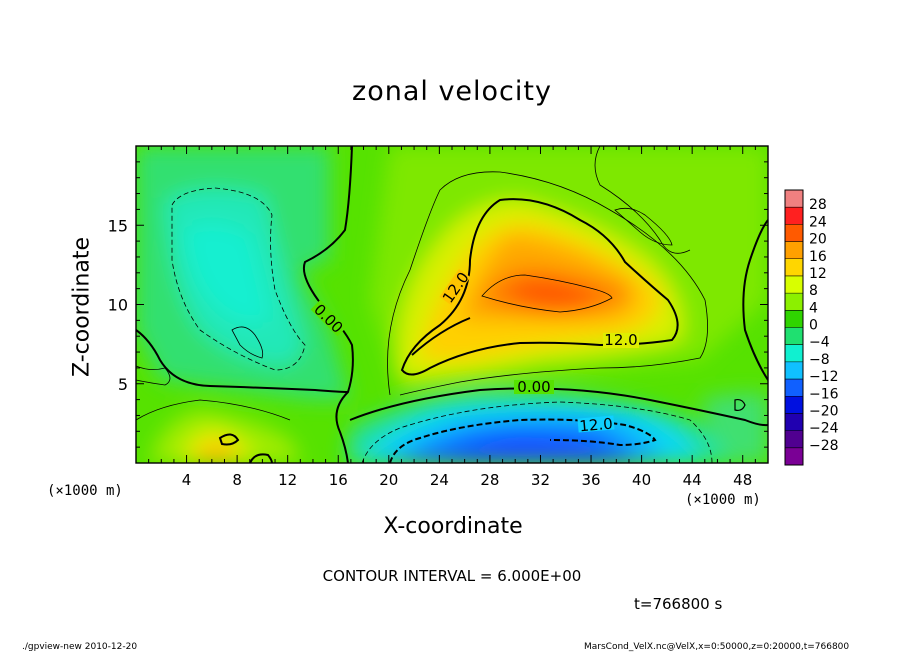 The width and height of the screenshot is (904, 654). Describe the element at coordinates (533, 387) in the screenshot. I see `contour-label: 0.00` at that location.